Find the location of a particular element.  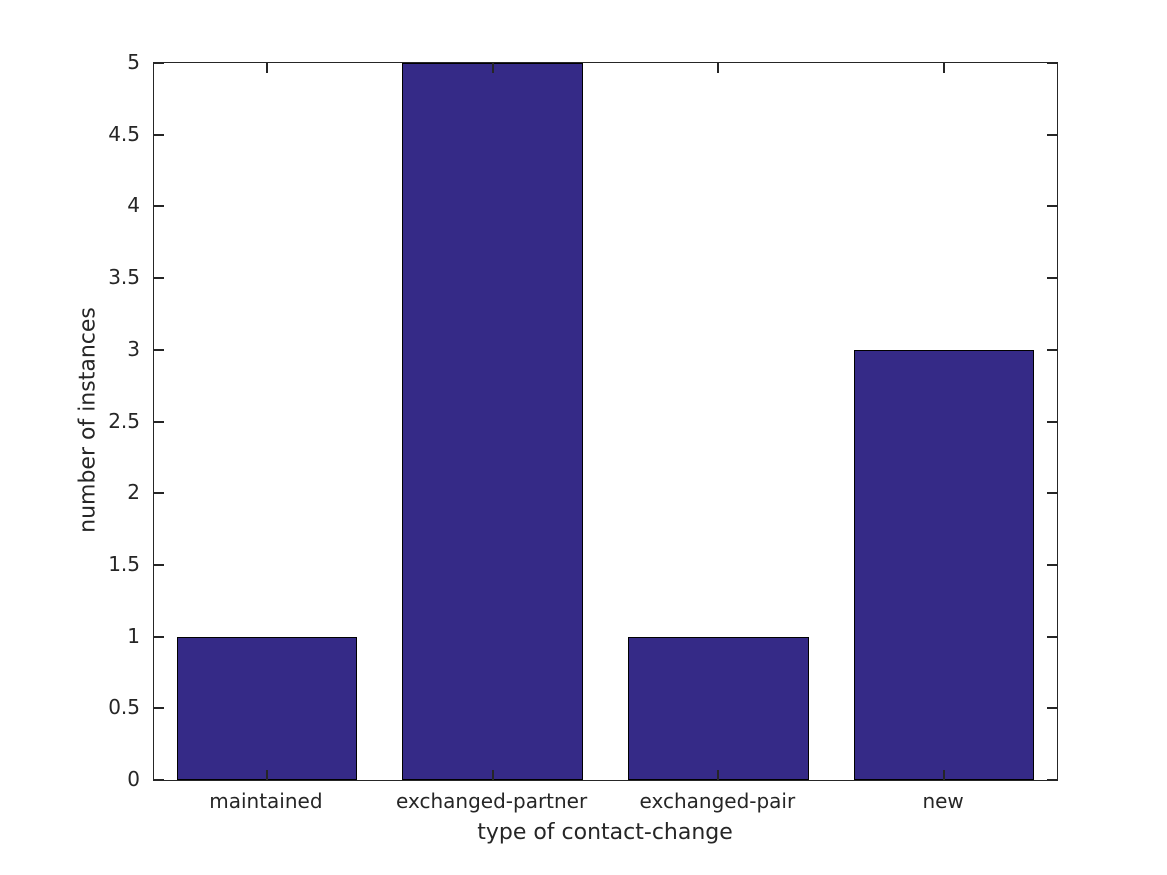

x-tick-label: maintained is located at coordinates (266, 801).